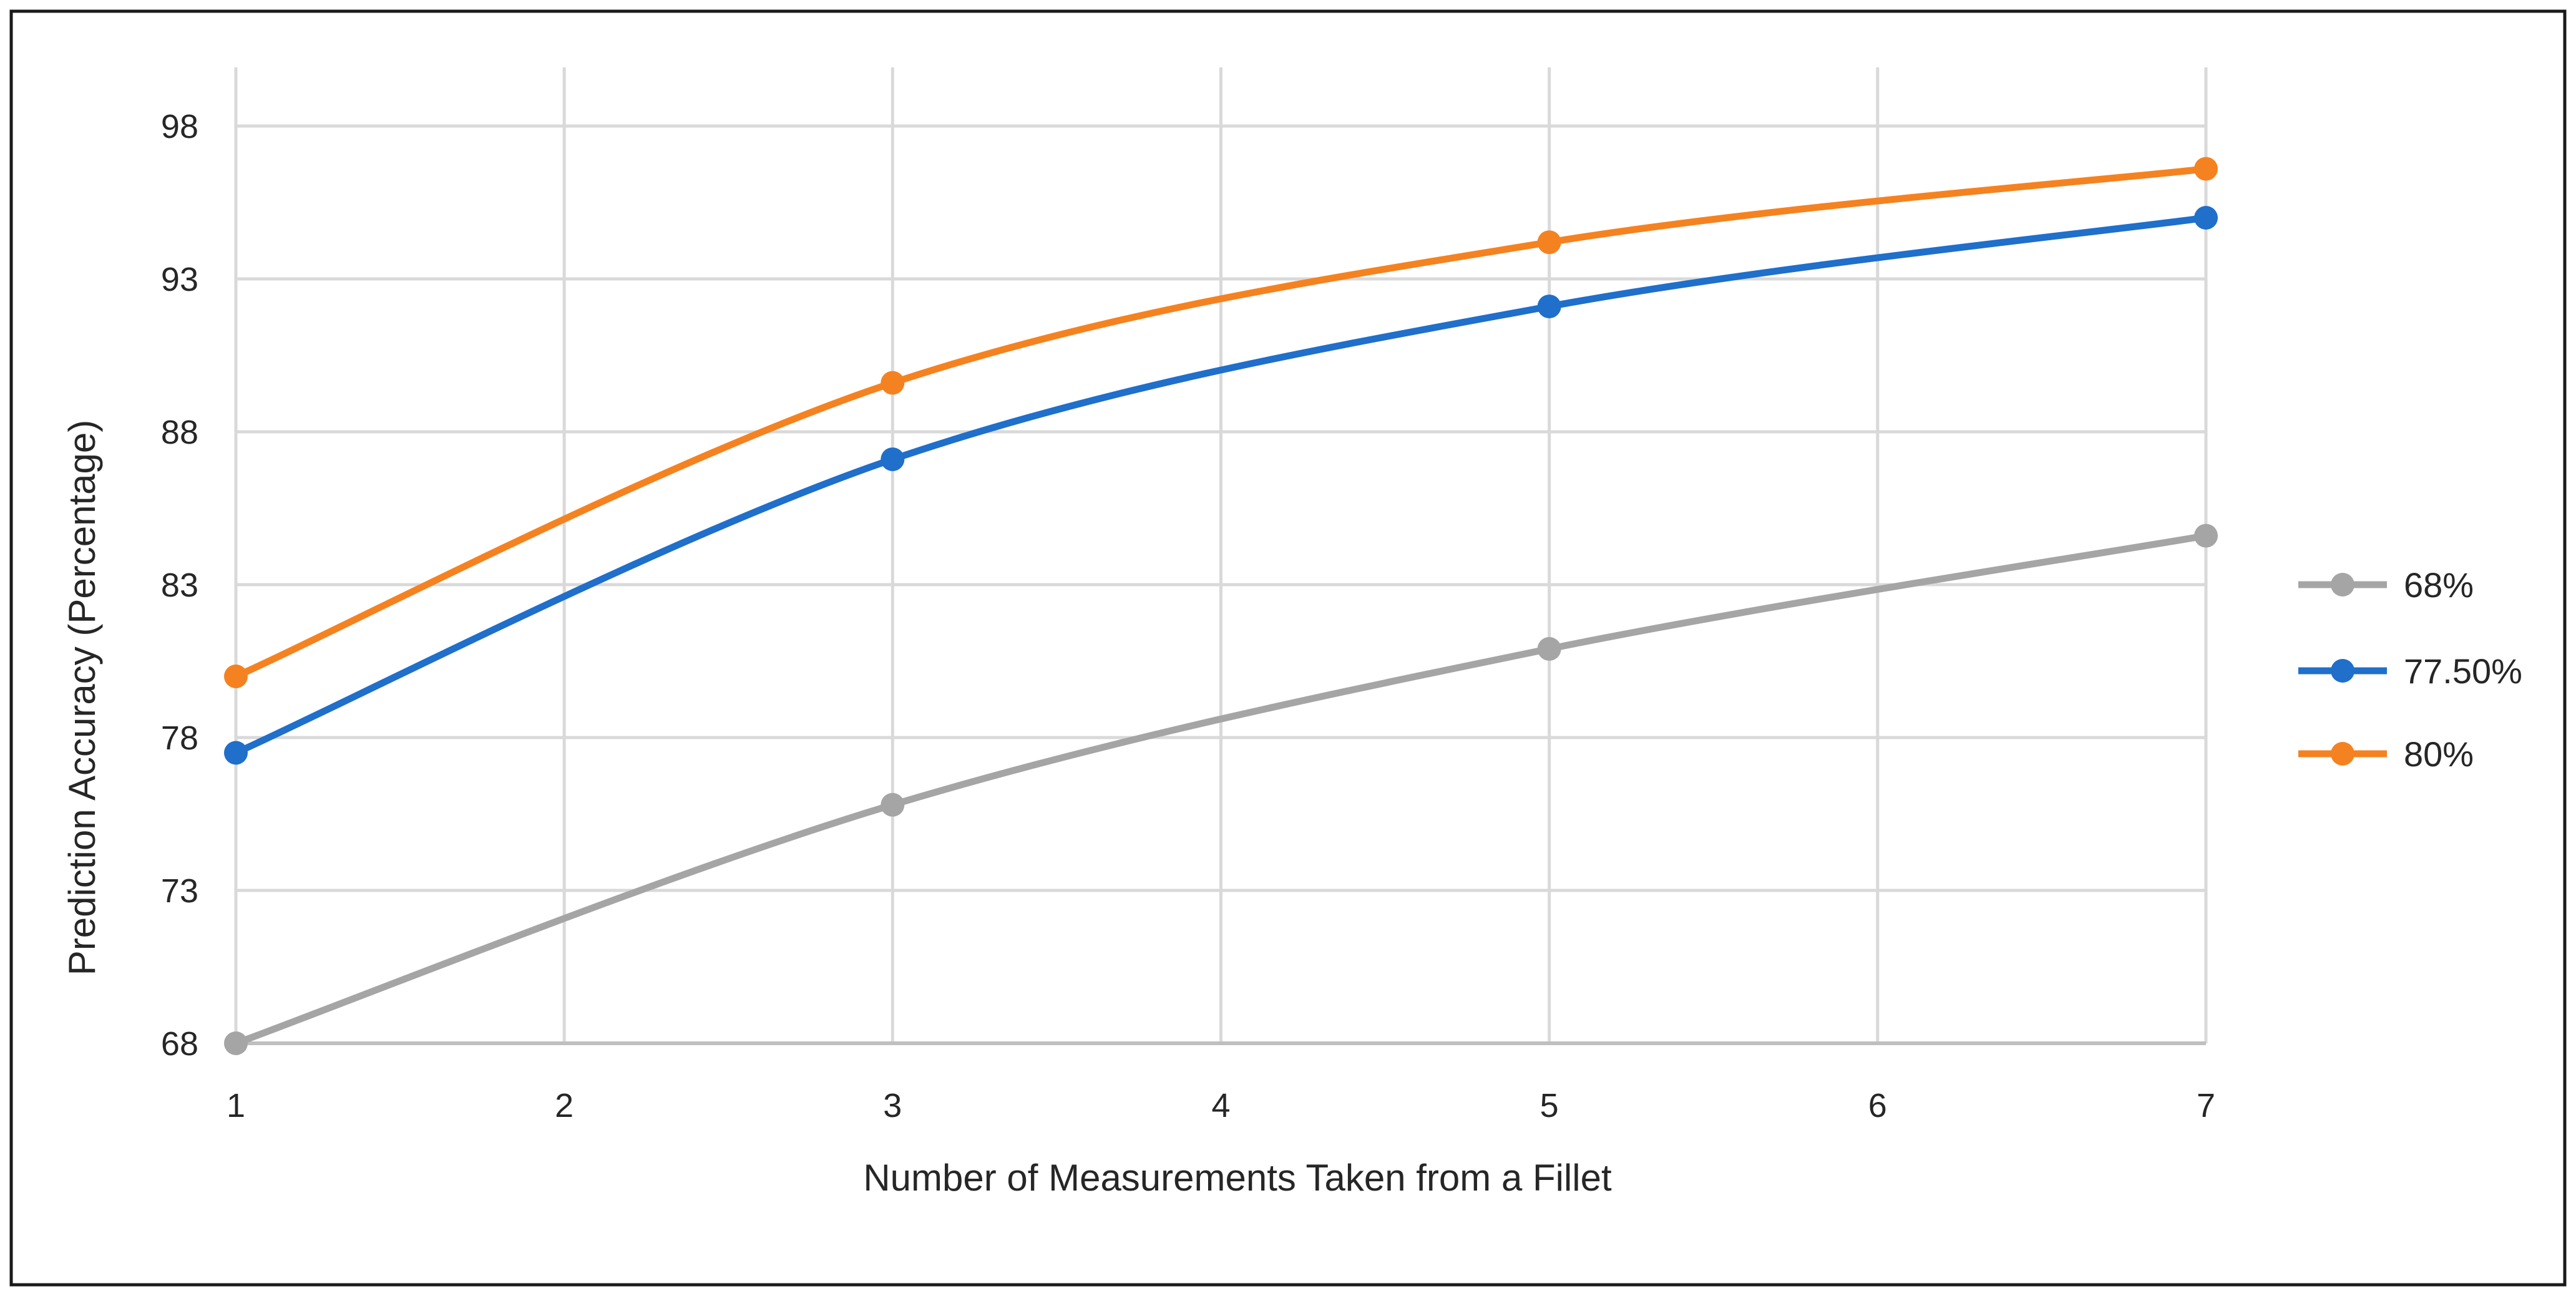 This screenshot has height=1296, width=2576. What do you see at coordinates (2206, 1105) in the screenshot?
I see `x-tick-label: 7` at bounding box center [2206, 1105].